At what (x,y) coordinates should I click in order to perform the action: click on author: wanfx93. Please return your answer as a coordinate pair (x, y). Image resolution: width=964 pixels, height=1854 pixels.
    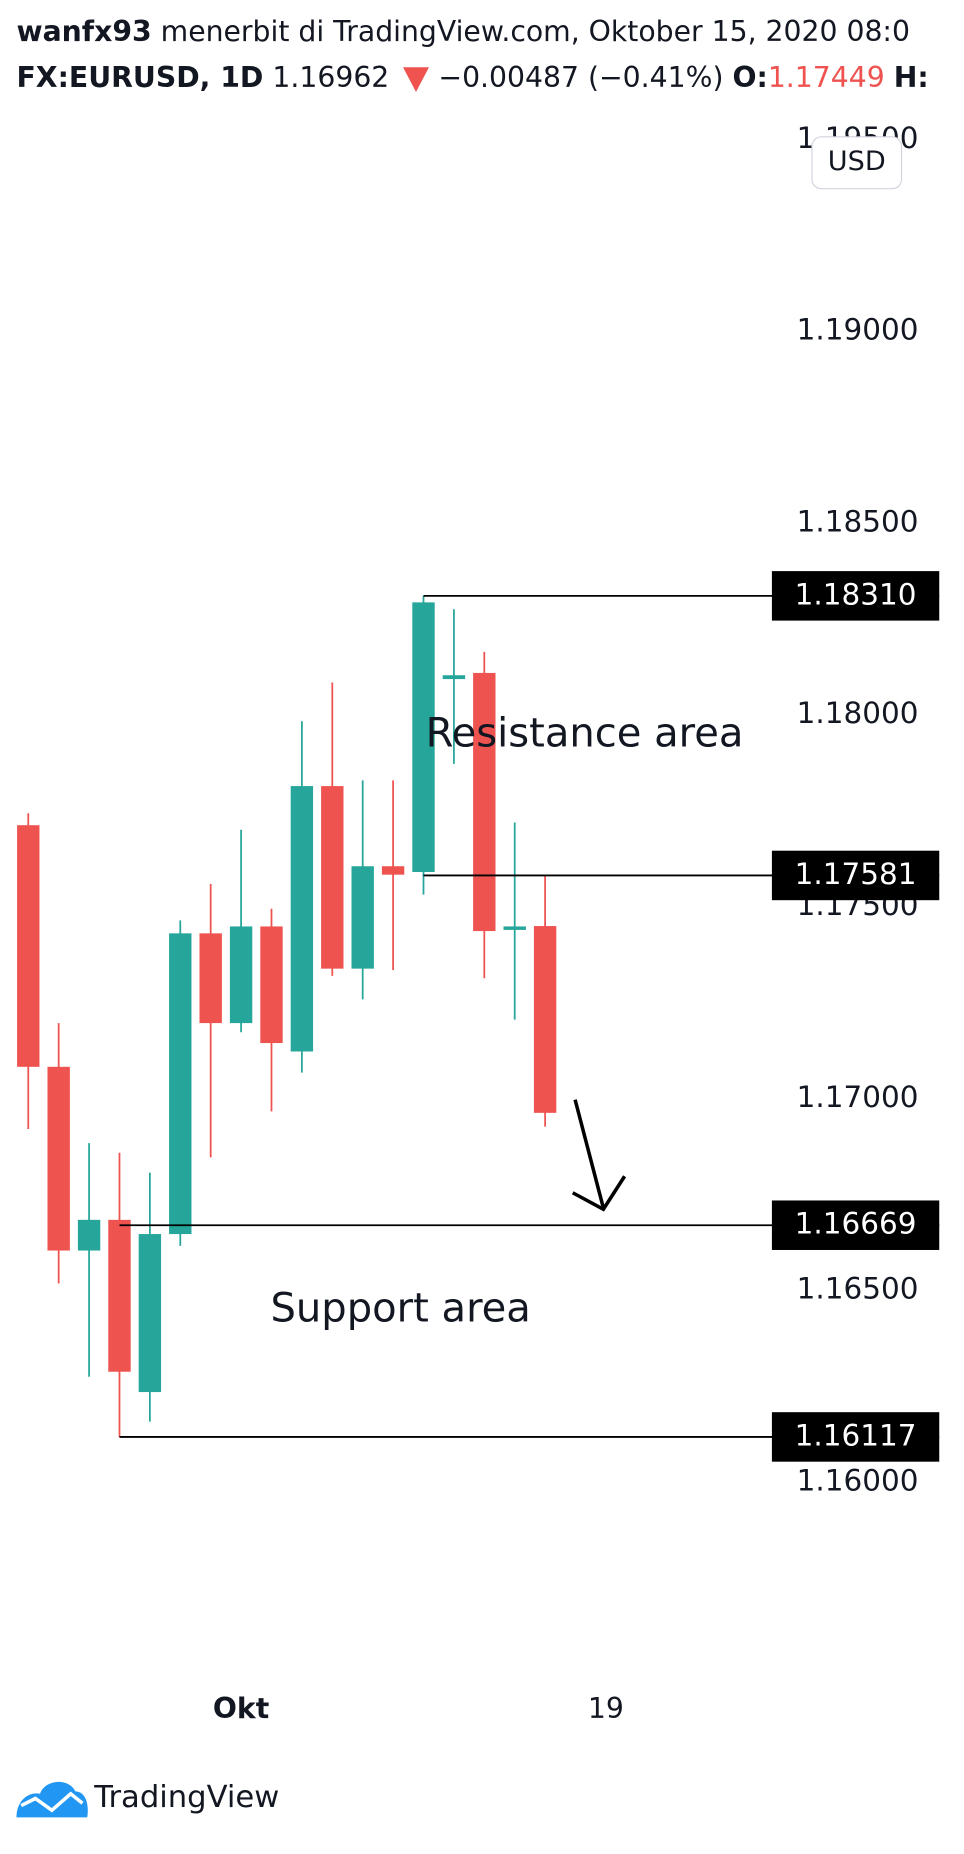
    Looking at the image, I should click on (83, 31).